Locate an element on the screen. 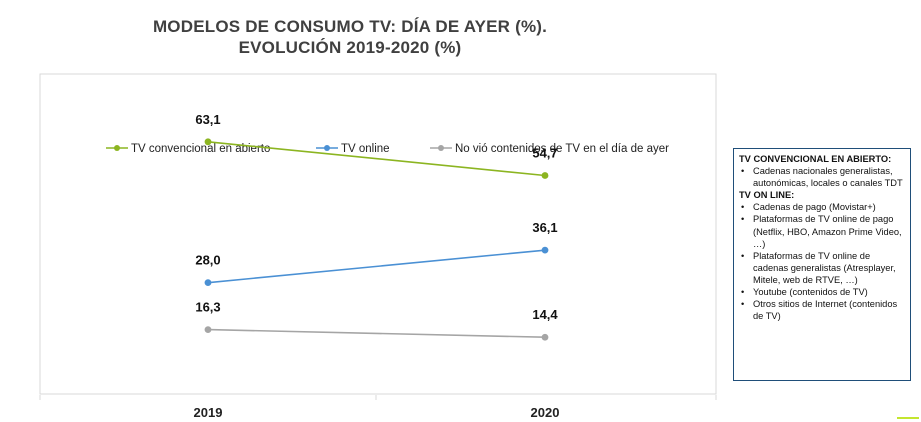  data-label-0-0: 63,1 is located at coordinates (207, 119).